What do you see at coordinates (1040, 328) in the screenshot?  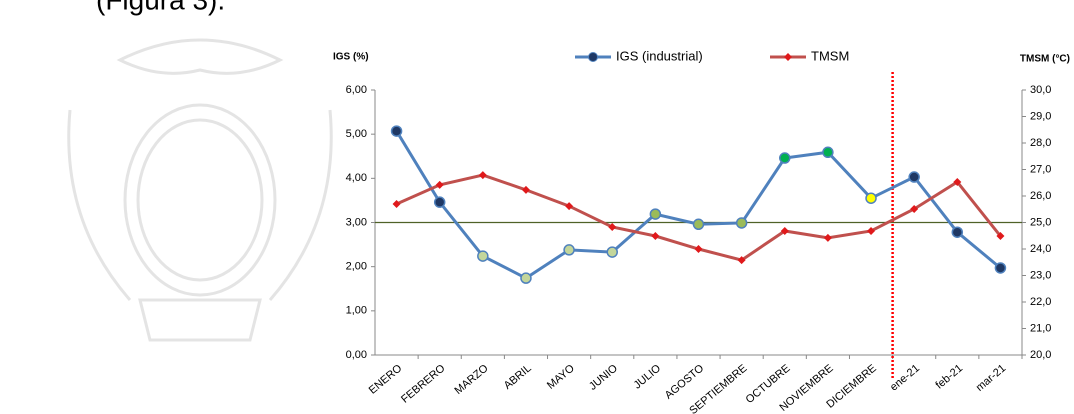 I see `y2-tick-label: 21,0` at bounding box center [1040, 328].